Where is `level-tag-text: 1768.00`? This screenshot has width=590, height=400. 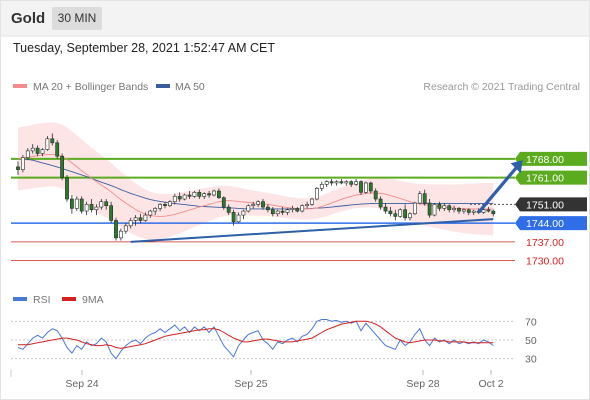
level-tag-text: 1768.00 is located at coordinates (545, 160).